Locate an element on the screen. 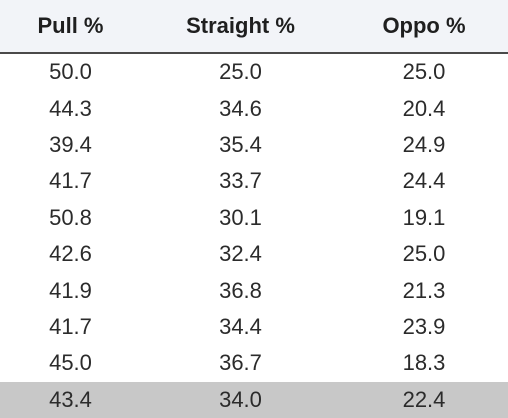  table-row: 41.7 33.7 24.4 is located at coordinates (254, 181).